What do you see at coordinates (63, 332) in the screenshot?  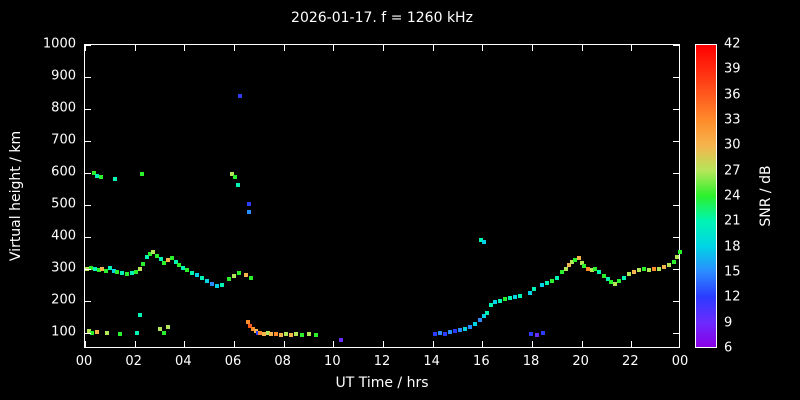 I see `y-tick-label: 100` at bounding box center [63, 332].